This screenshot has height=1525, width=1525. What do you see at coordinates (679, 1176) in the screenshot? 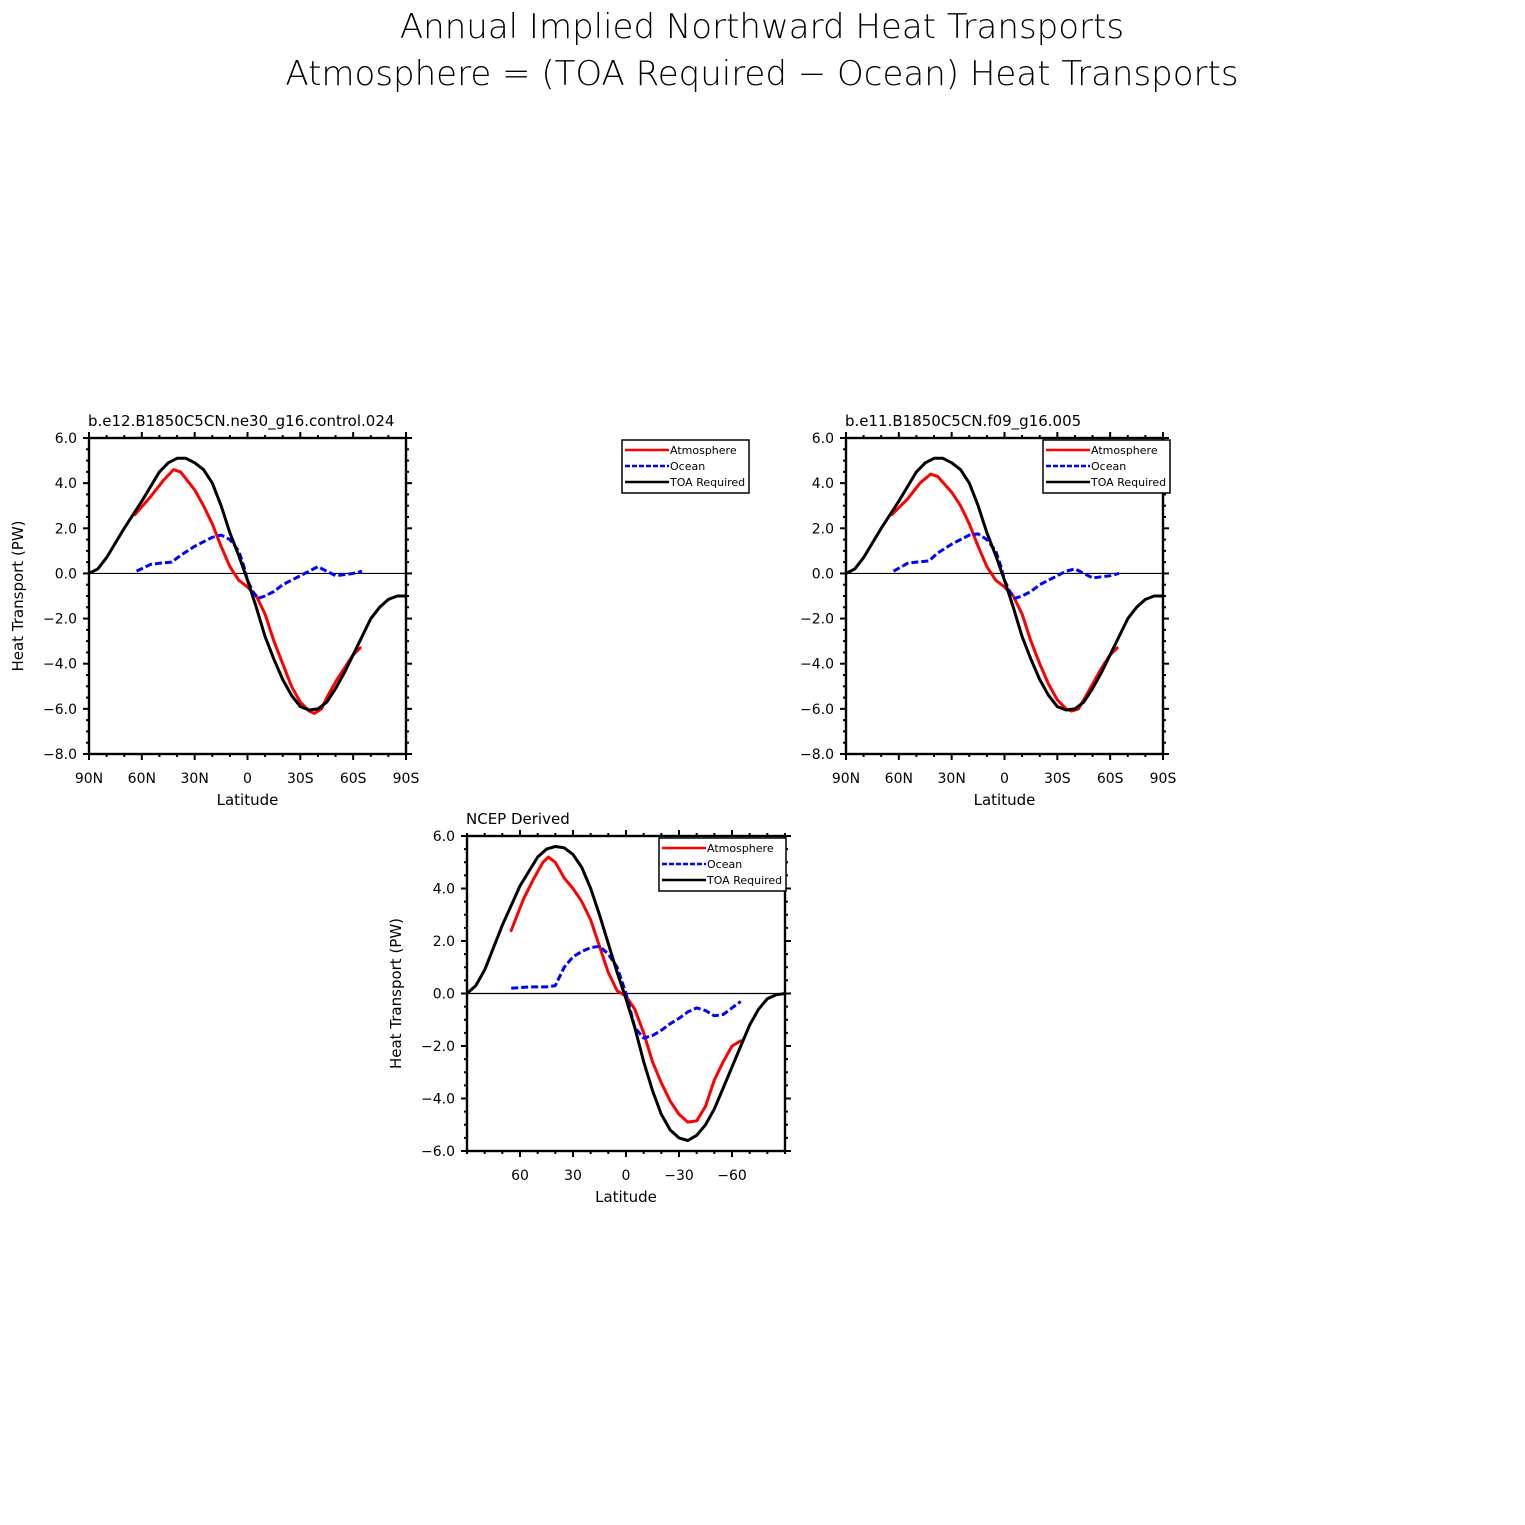
I see `x-tick-label: −30` at bounding box center [679, 1176].